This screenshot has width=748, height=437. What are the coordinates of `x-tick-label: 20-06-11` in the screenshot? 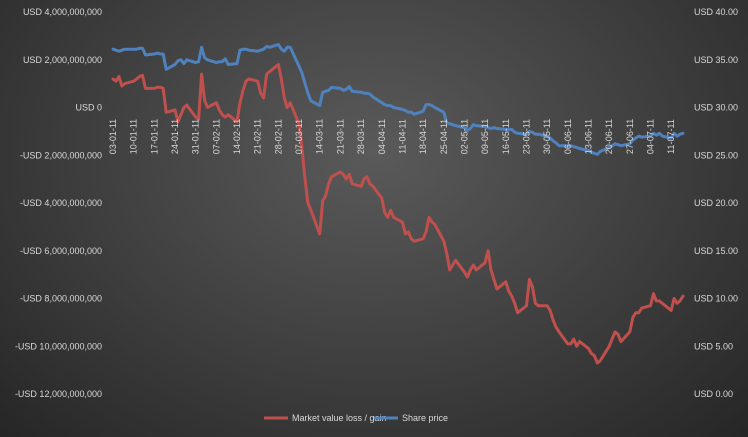 It's located at (609, 136).